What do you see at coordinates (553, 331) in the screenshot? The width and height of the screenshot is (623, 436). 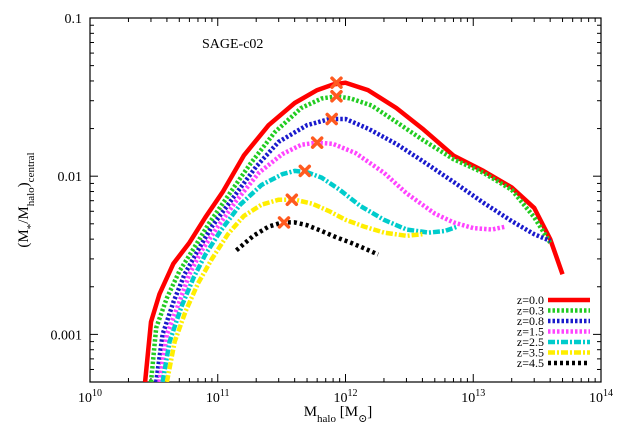 I see `legend: z=0.0z=0.3z=0.8z=1.5z=2.5z=3.5z=4.5` at bounding box center [553, 331].